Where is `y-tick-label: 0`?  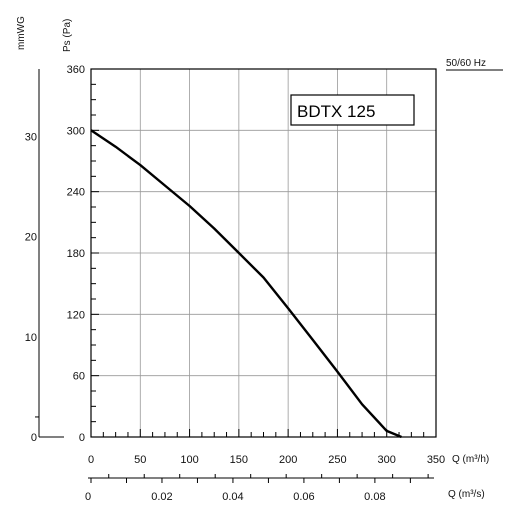 y-tick-label: 0 is located at coordinates (82, 438).